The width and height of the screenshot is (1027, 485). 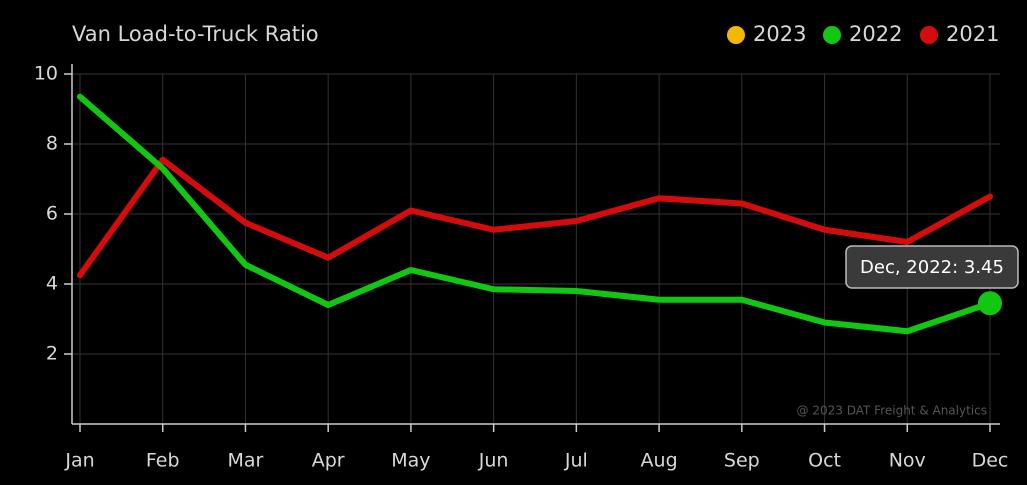 I want to click on chart-title: Van Load-to-Truck Ratio, so click(x=195, y=34).